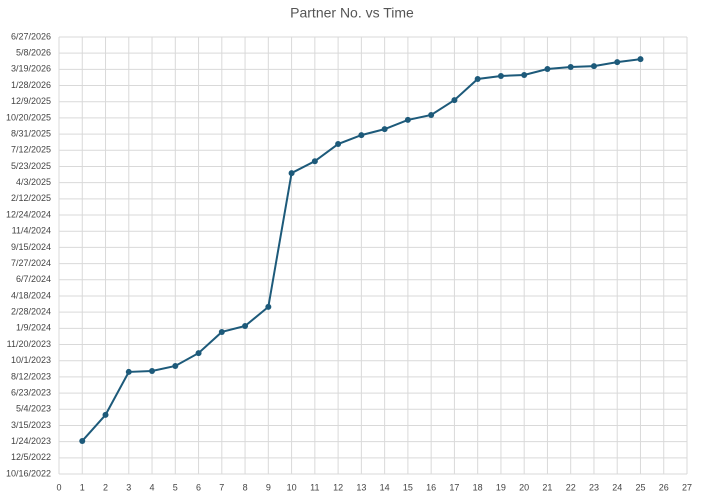 The width and height of the screenshot is (704, 500). Describe the element at coordinates (478, 487) in the screenshot. I see `x-tick-label: 18` at that location.